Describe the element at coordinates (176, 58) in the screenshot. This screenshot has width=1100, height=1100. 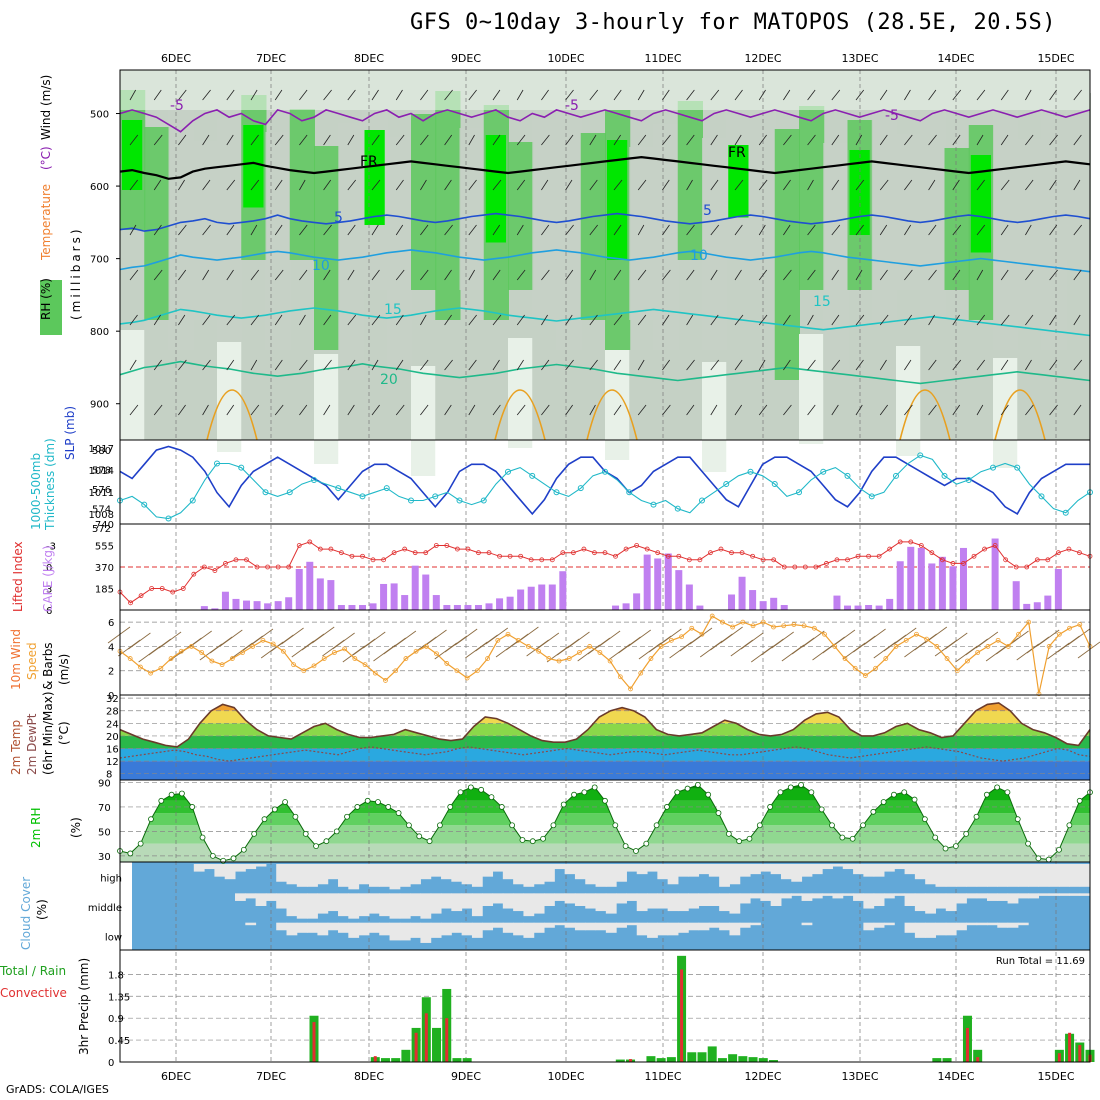
I see `top-day-label: 6DEC` at that location.